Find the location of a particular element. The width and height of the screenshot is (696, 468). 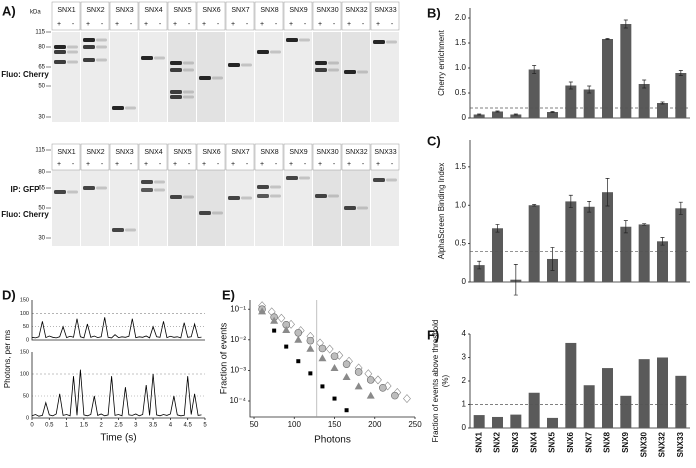

y-axis-label: (%) is located at coordinates (445, 380).